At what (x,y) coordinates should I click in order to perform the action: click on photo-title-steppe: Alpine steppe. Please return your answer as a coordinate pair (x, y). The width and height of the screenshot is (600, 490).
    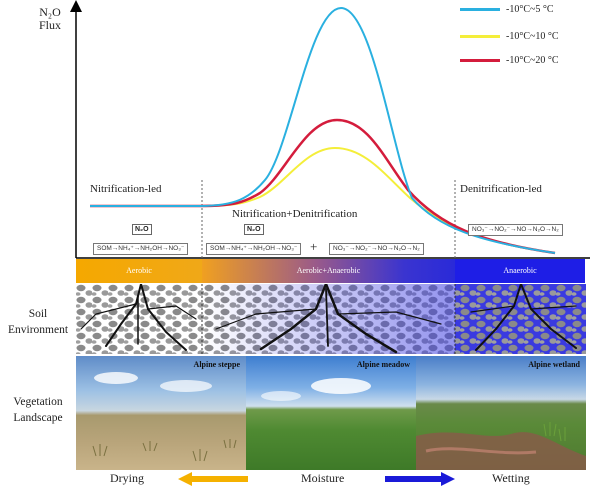
    Looking at the image, I should click on (216, 364).